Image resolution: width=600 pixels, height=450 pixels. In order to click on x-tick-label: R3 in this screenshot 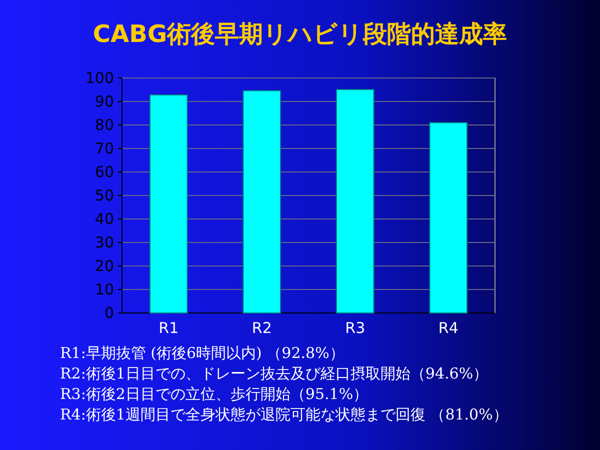, I will do `click(355, 328)`.